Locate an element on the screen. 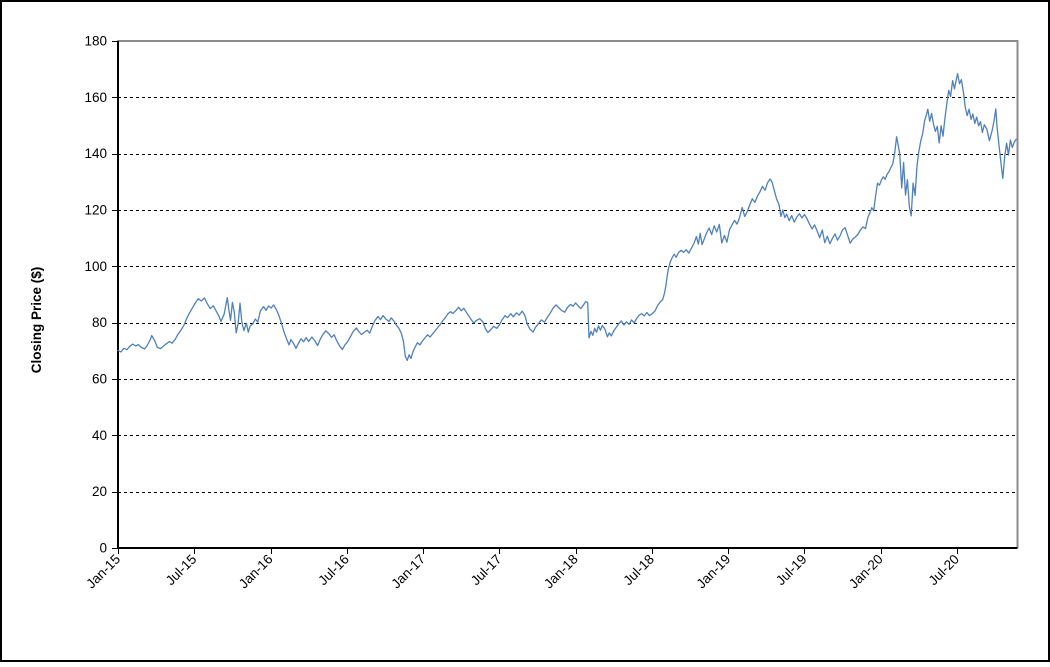  y-tick-label: 60 is located at coordinates (99, 379).